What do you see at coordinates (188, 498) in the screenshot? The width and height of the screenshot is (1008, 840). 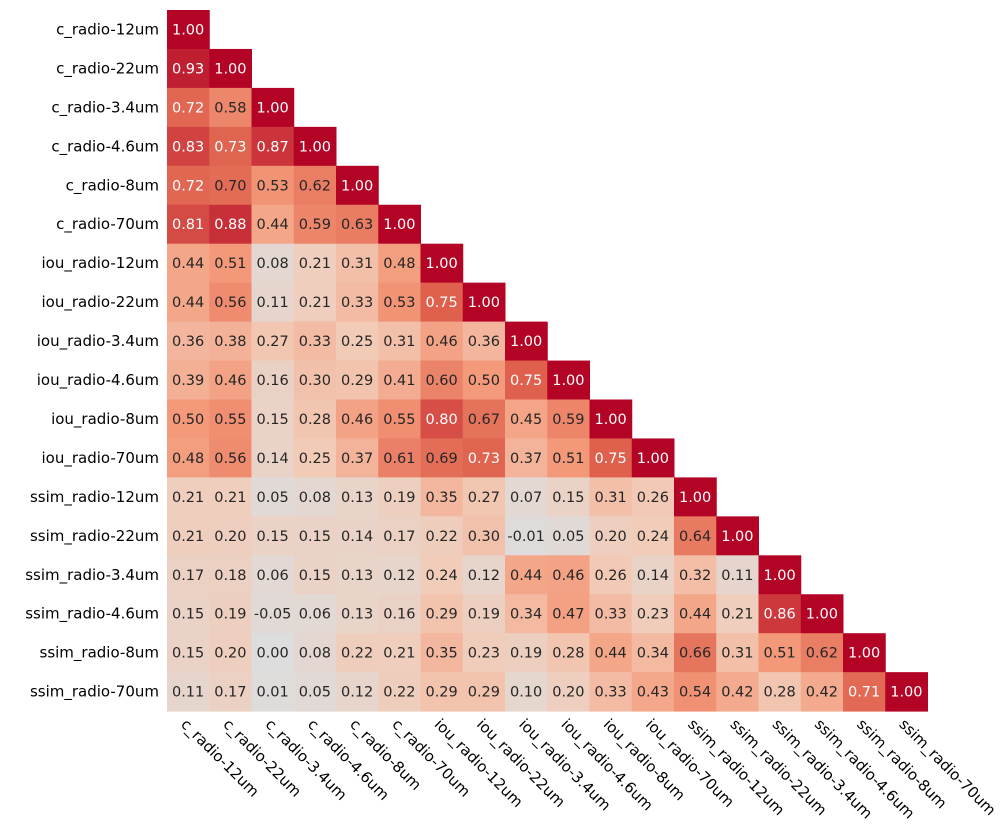 I see `cell-value-label-r12-c0: 0.21` at bounding box center [188, 498].